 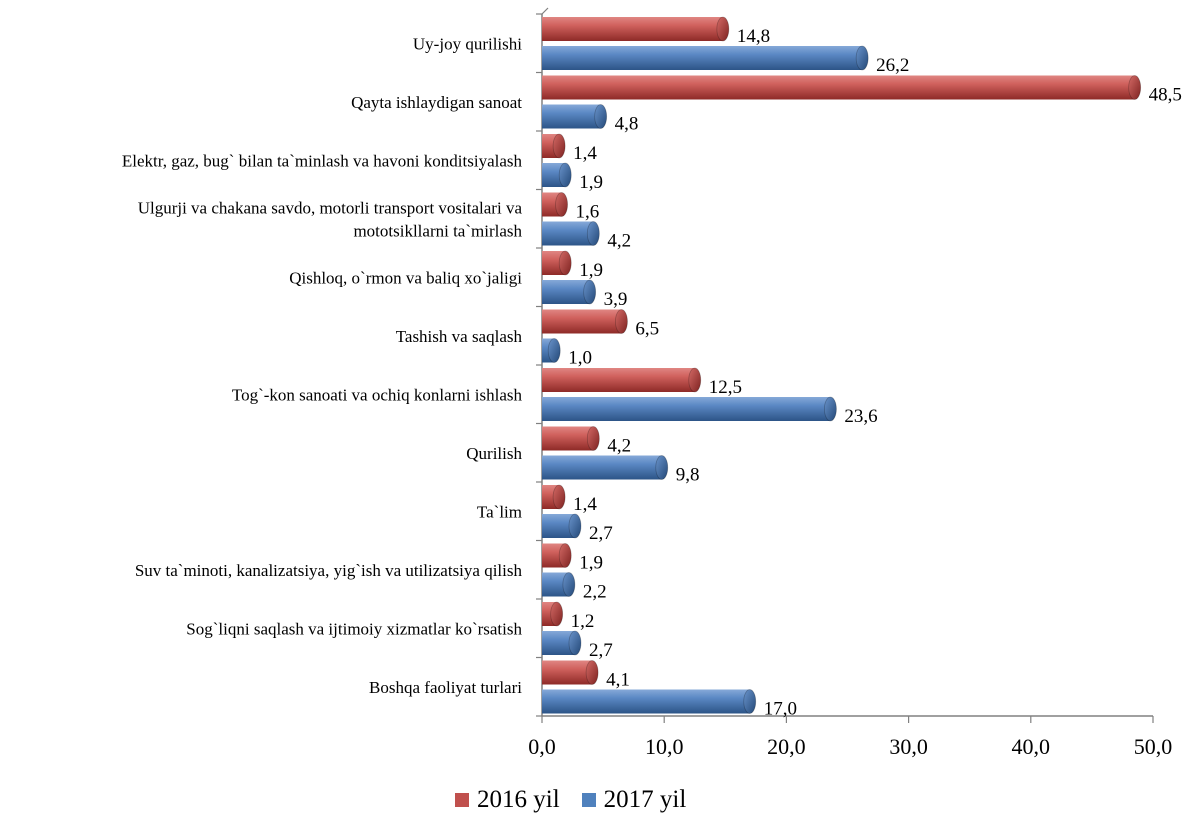 I want to click on category-label: Tashish va saqlash, so click(x=459, y=336).